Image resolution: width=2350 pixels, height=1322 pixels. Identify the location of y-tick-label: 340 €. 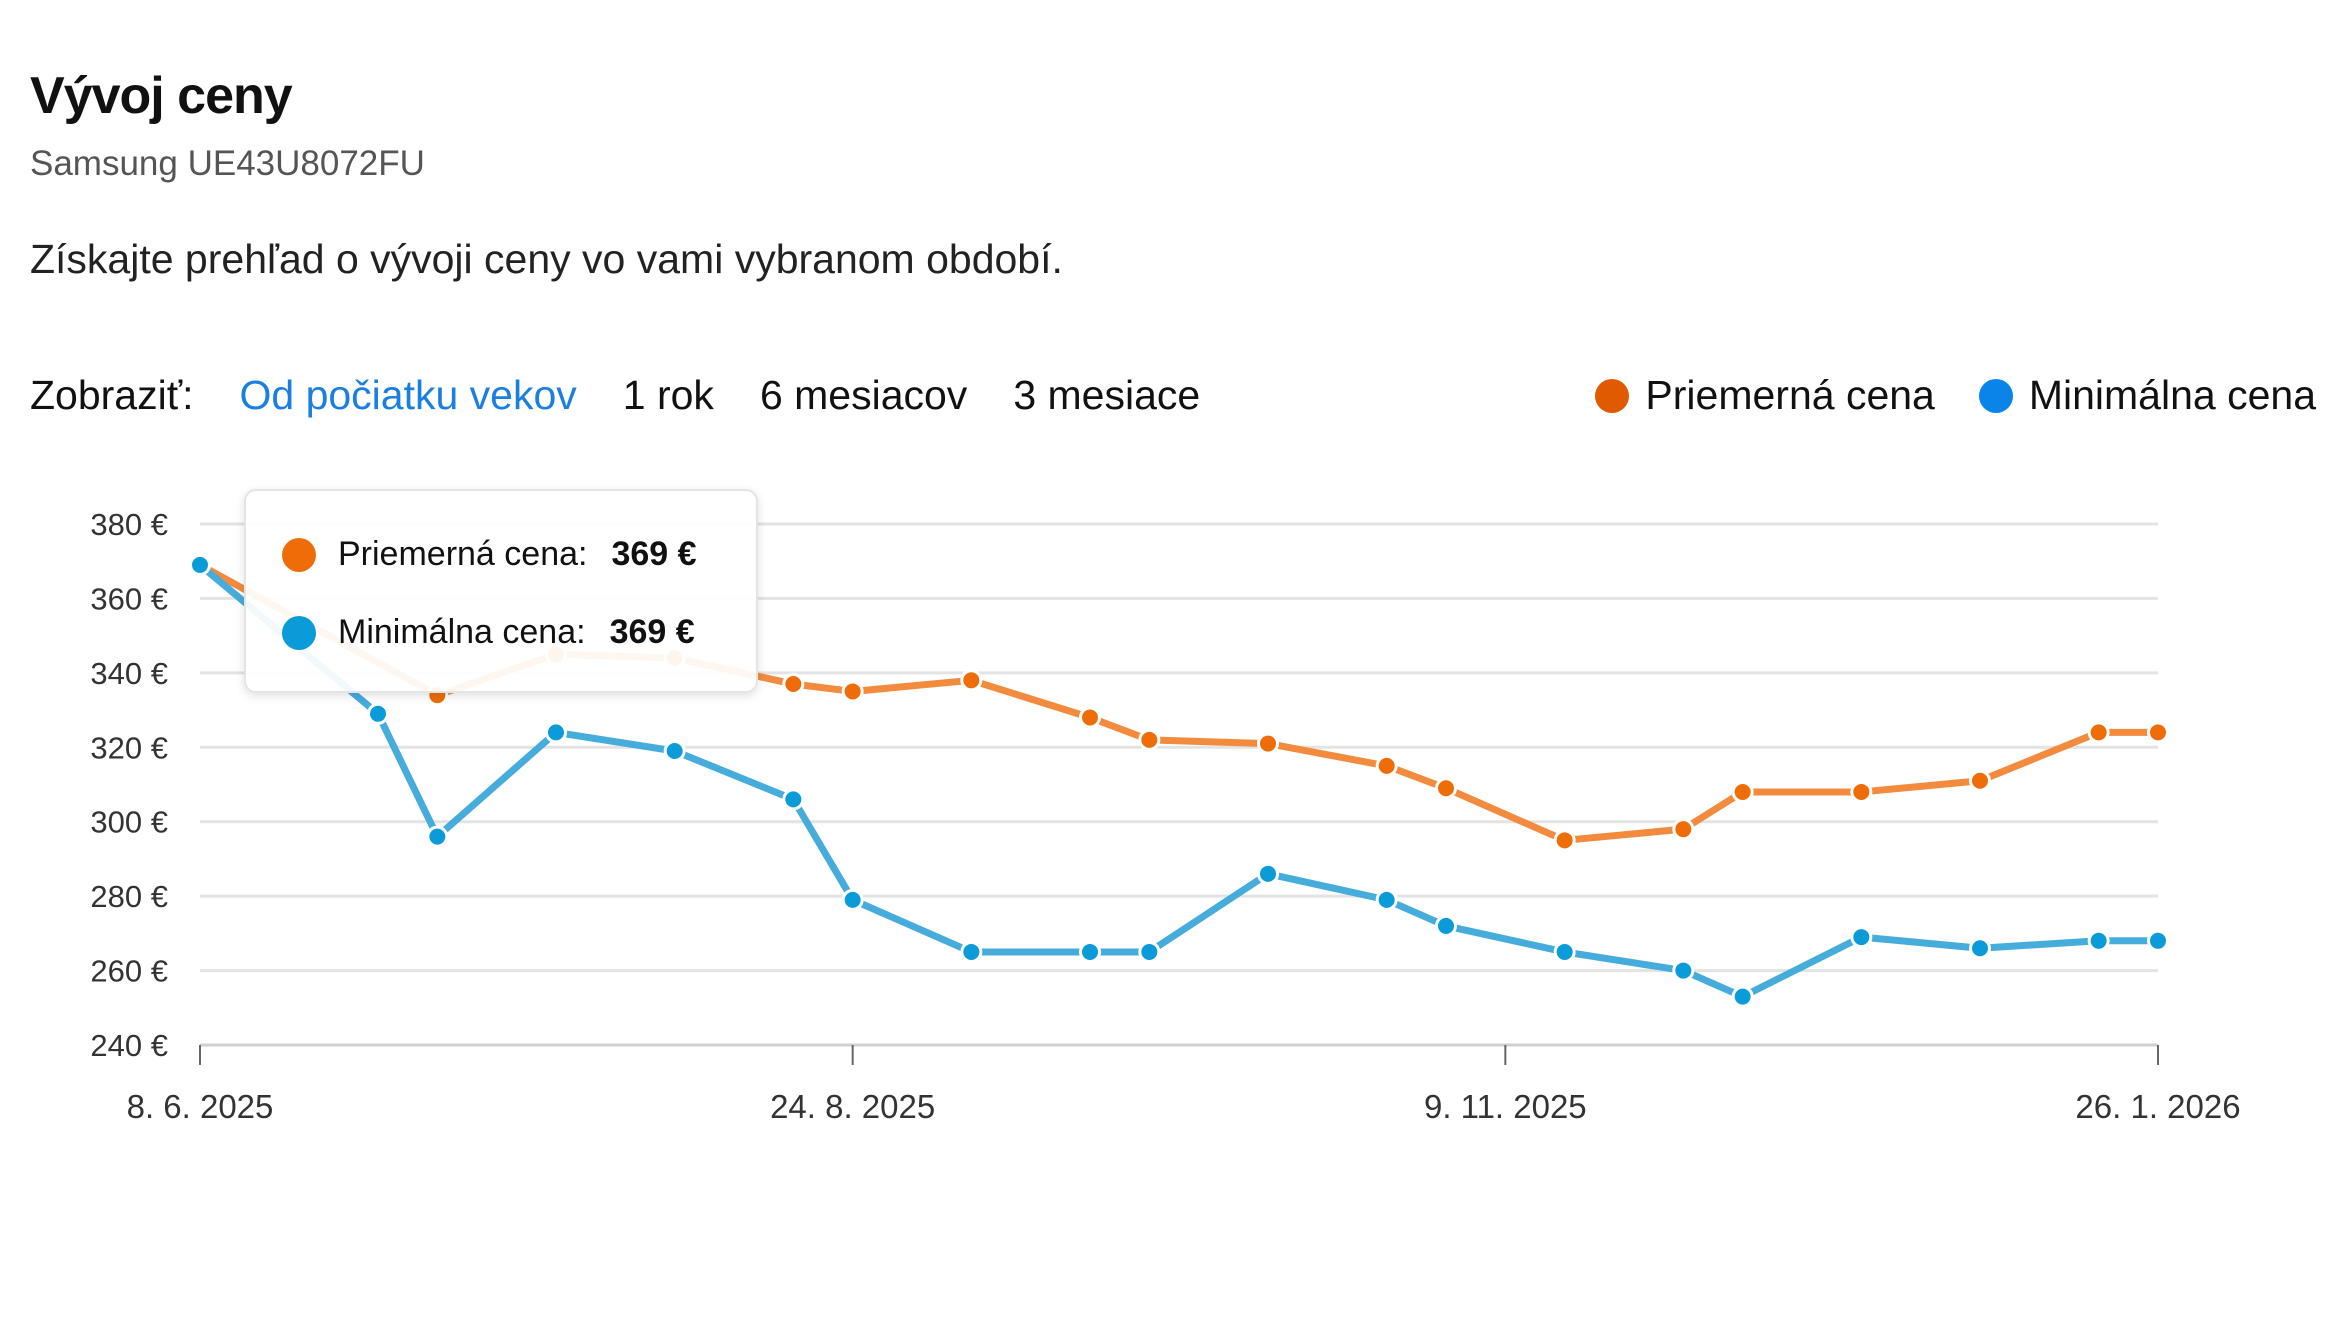
(129, 673).